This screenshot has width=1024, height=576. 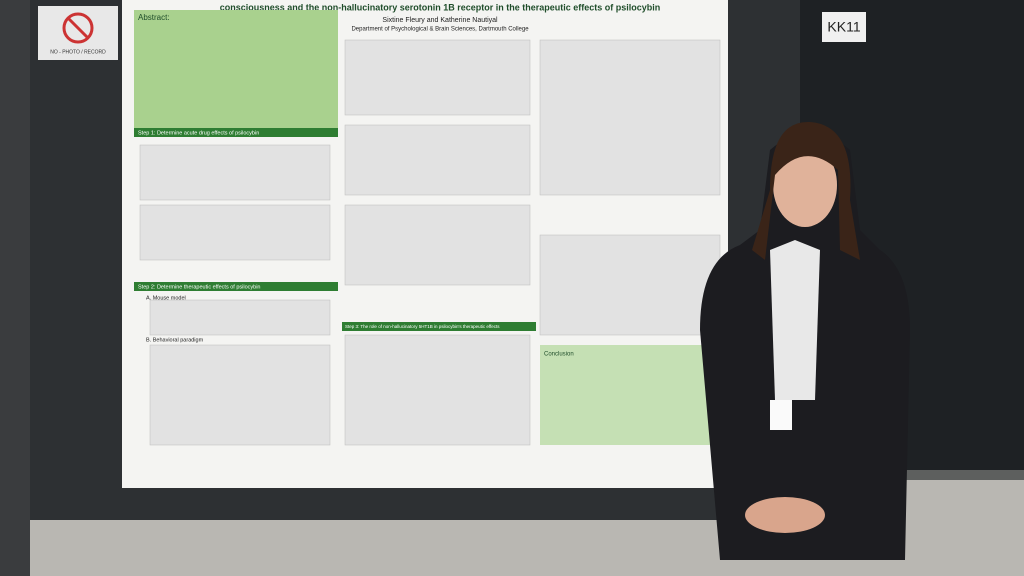 I want to click on no-photo-icon, so click(x=78, y=28).